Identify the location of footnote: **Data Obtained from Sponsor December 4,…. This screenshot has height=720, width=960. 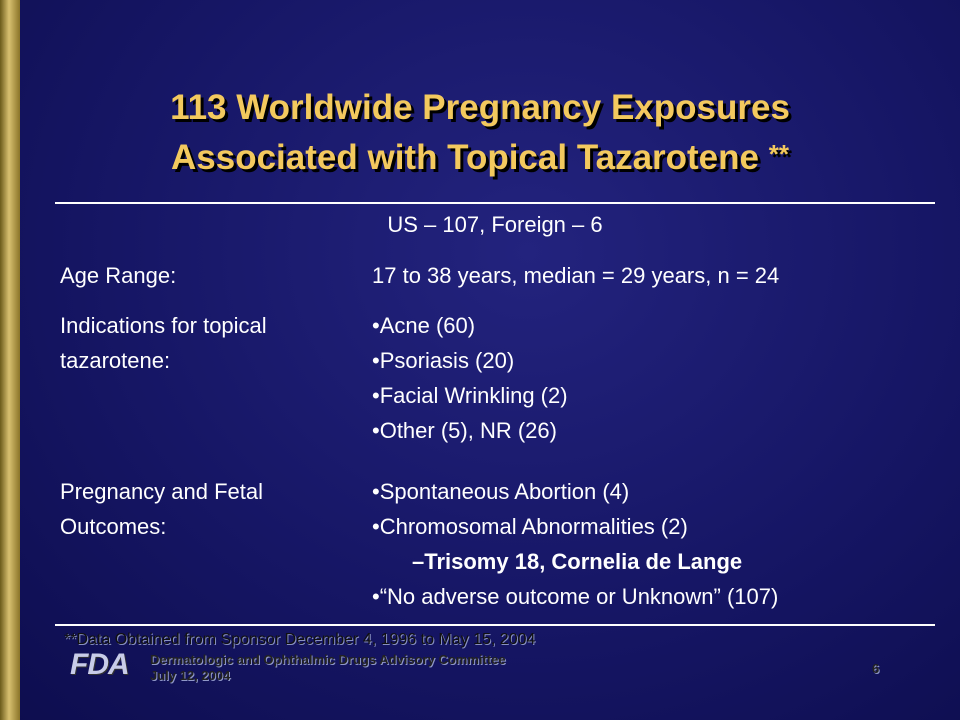
(300, 639).